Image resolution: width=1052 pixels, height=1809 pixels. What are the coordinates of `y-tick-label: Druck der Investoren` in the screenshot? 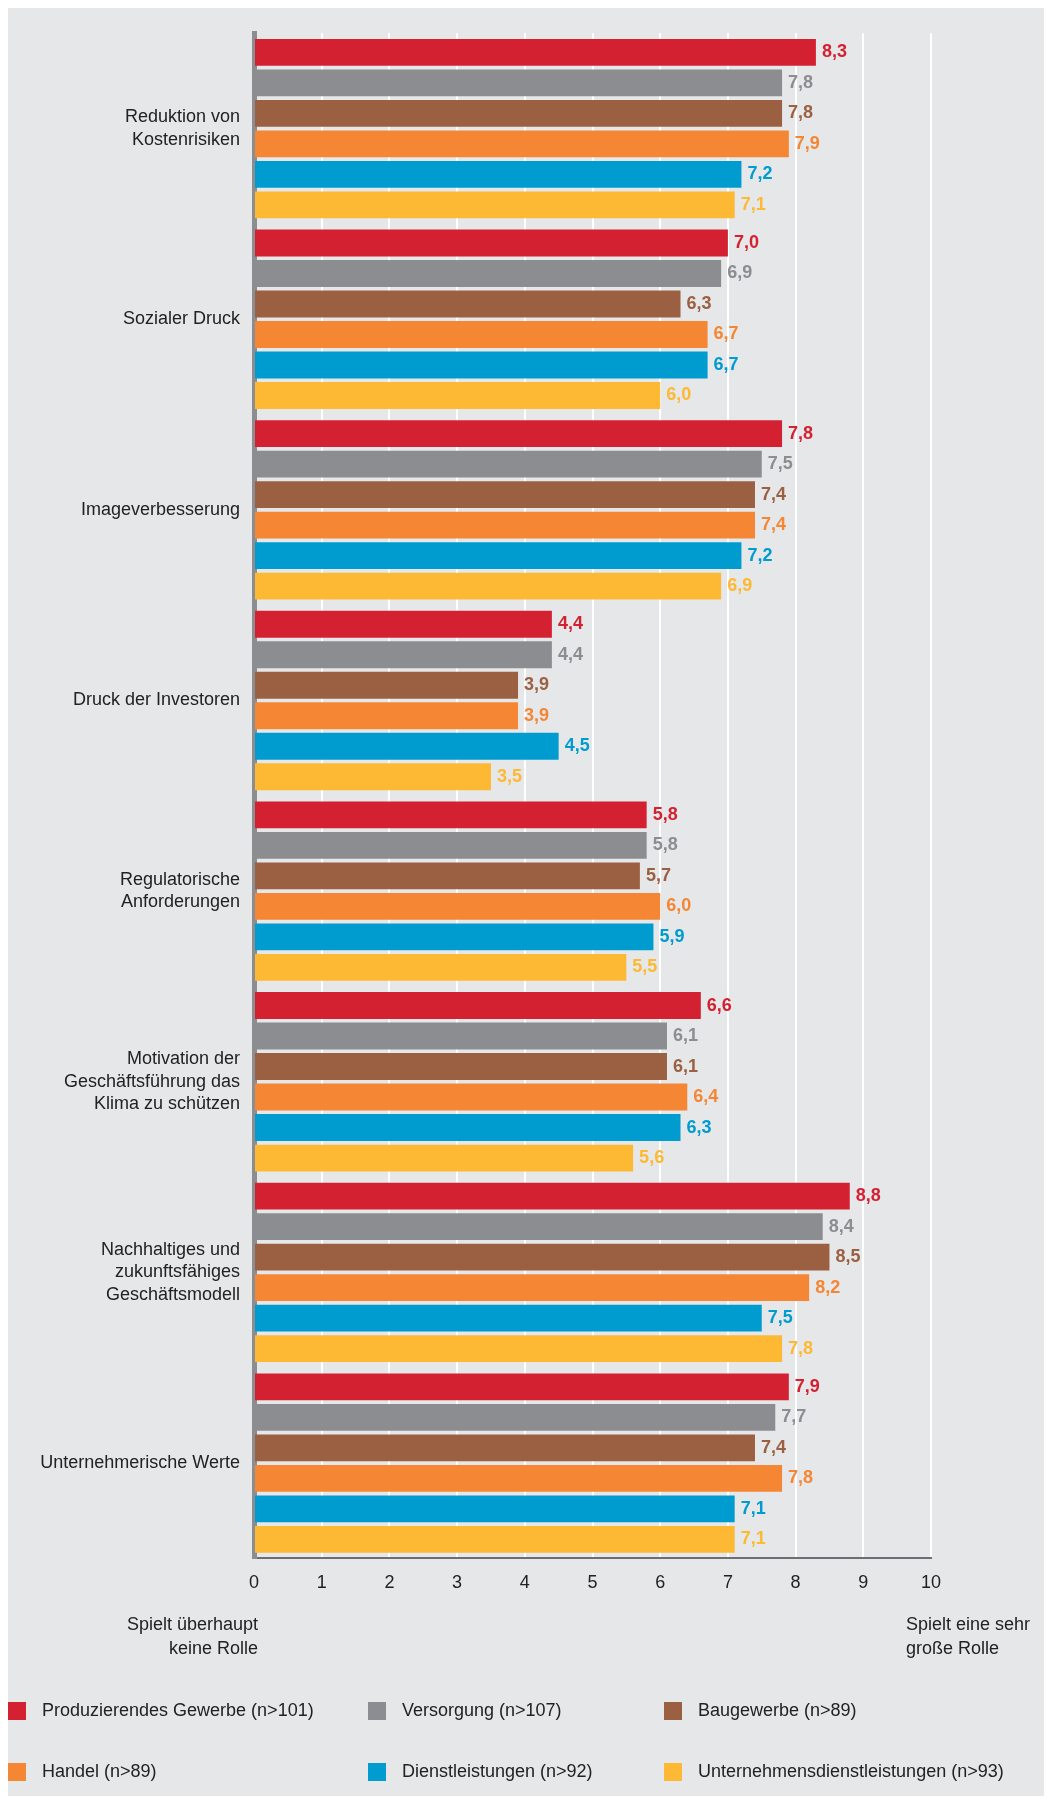 It's located at (156, 699).